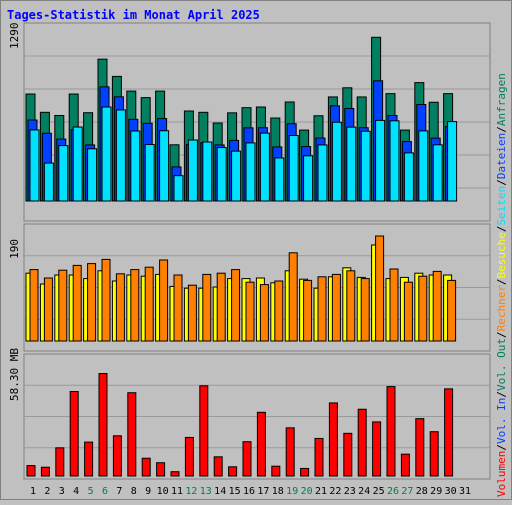 The width and height of the screenshot is (512, 505). Describe the element at coordinates (501, 255) in the screenshot. I see `legend-besuche: Besuche` at that location.